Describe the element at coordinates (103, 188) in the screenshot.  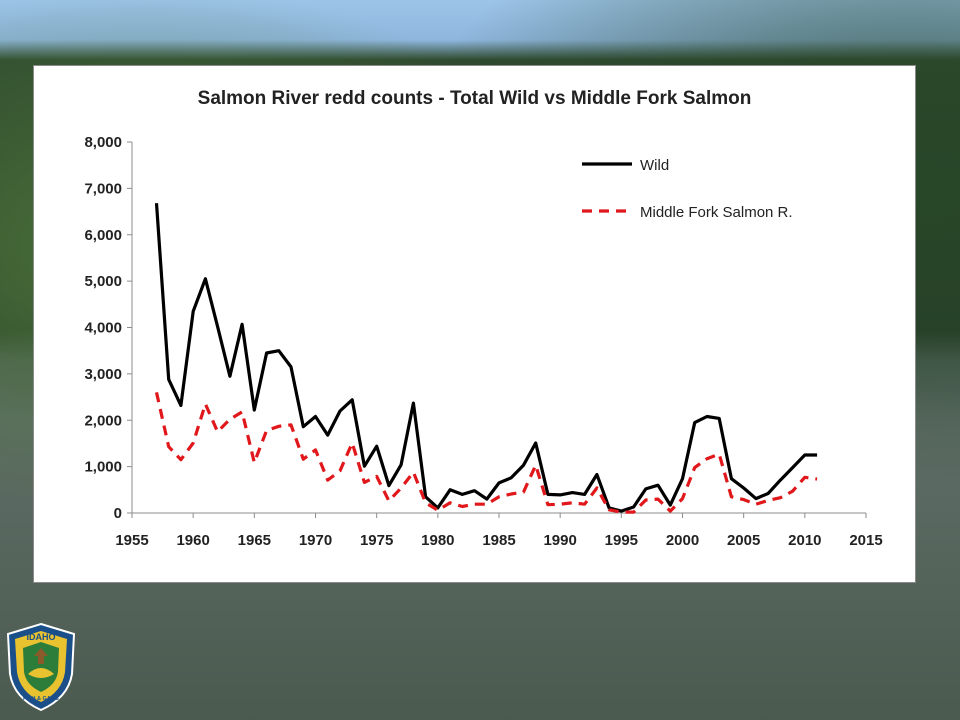
I see `y-tick-label: 7,000` at that location.